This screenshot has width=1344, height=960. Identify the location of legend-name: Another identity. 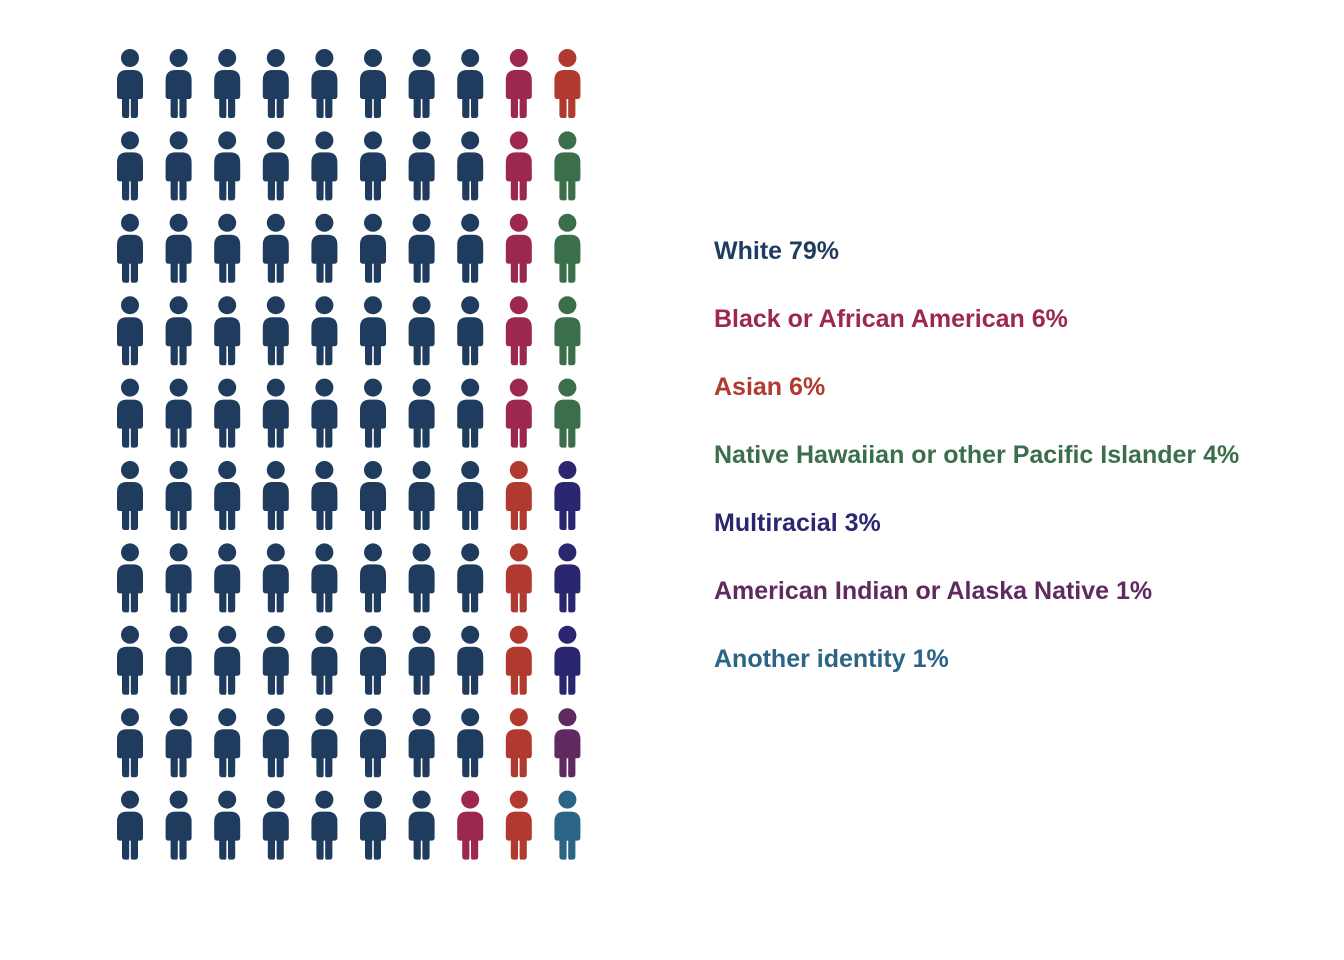
(810, 659).